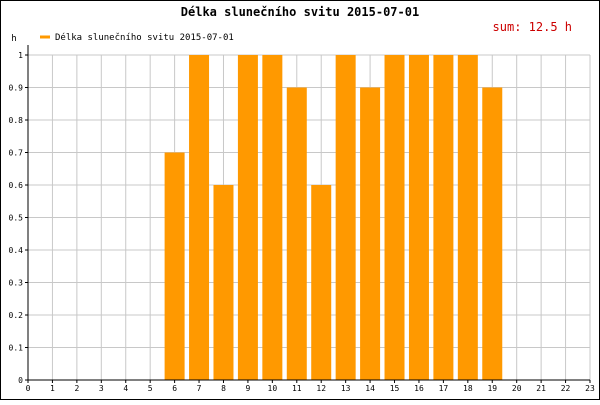  I want to click on x-tick-label: 12, so click(321, 388).